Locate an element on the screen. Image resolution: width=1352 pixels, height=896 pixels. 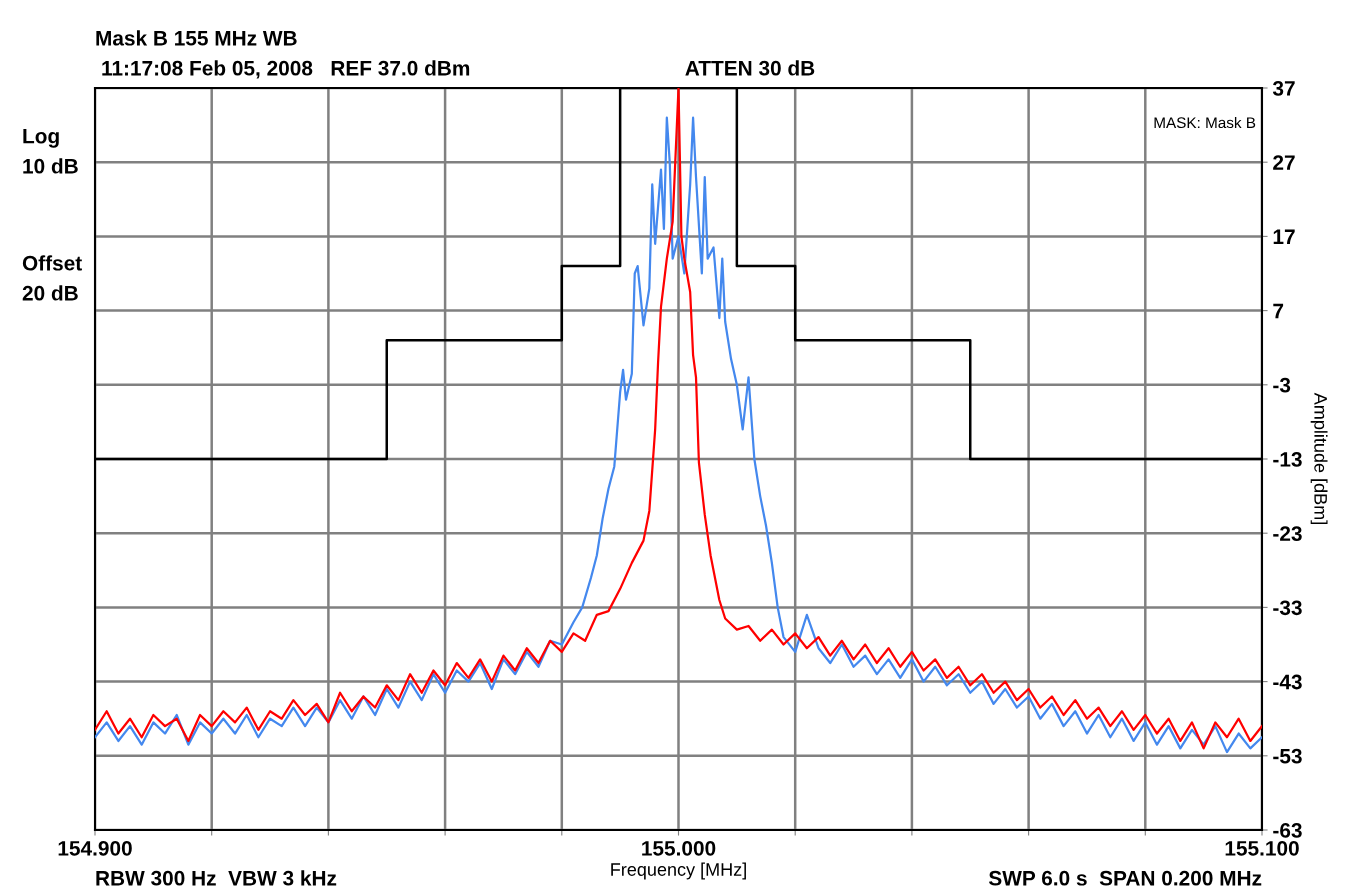
chart-title: Mask B 155 MHz WB is located at coordinates (196, 38).